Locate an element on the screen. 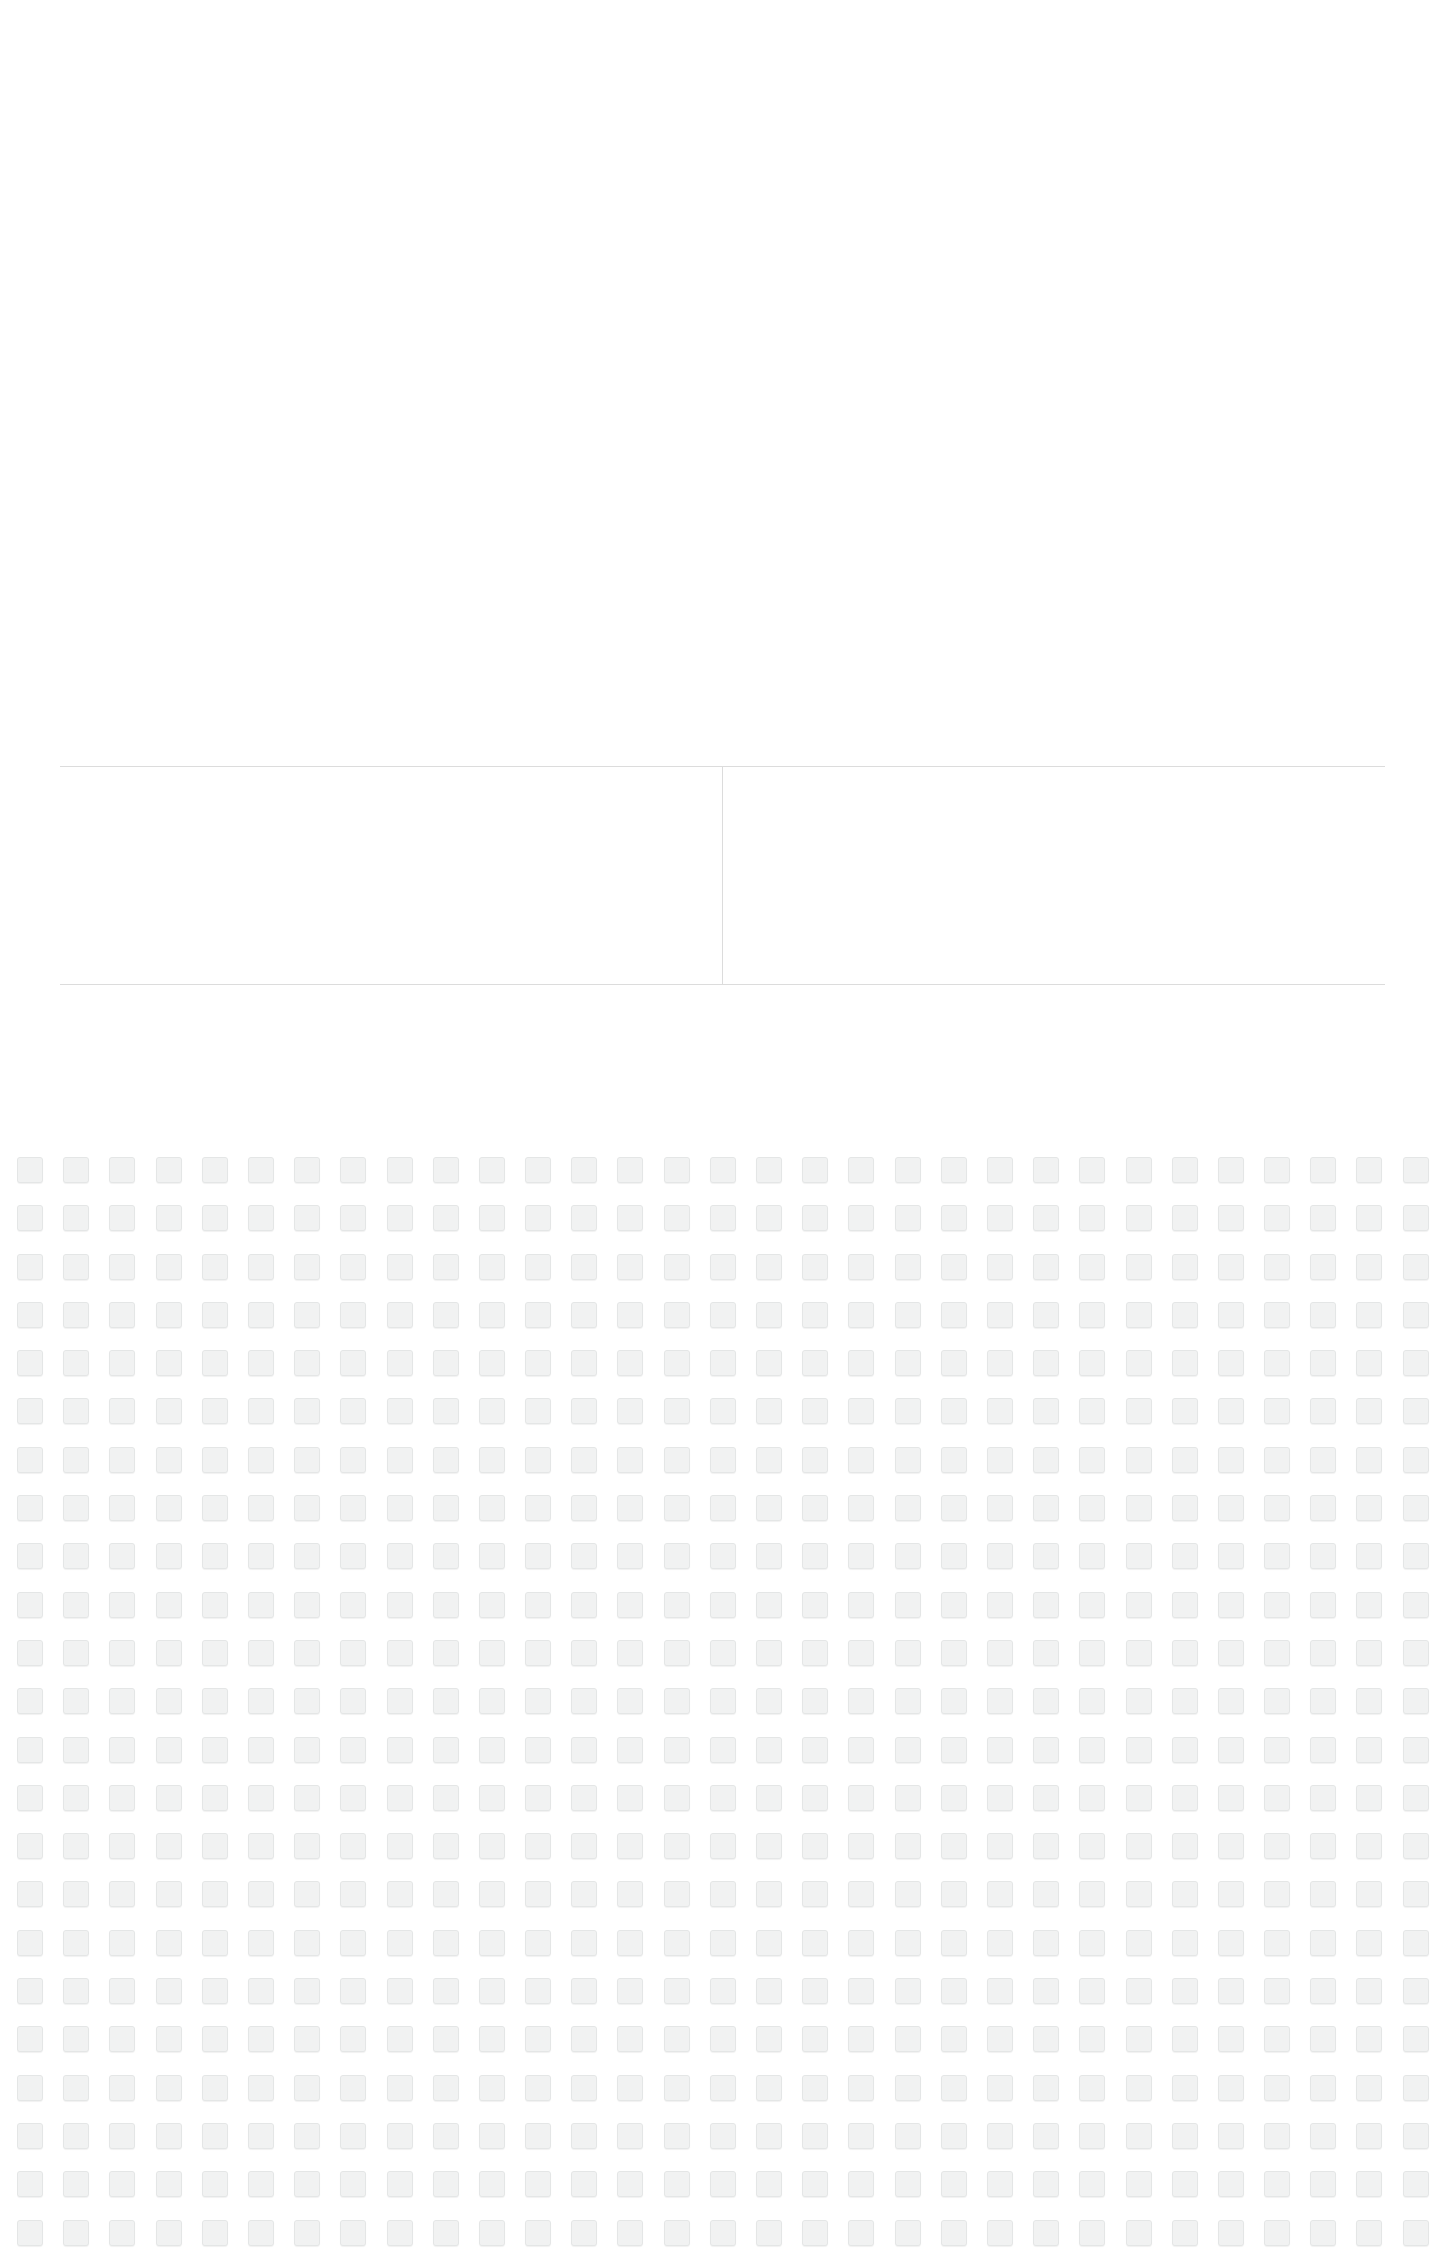 The image size is (1440, 2248). panel-left-cell is located at coordinates (391, 875).